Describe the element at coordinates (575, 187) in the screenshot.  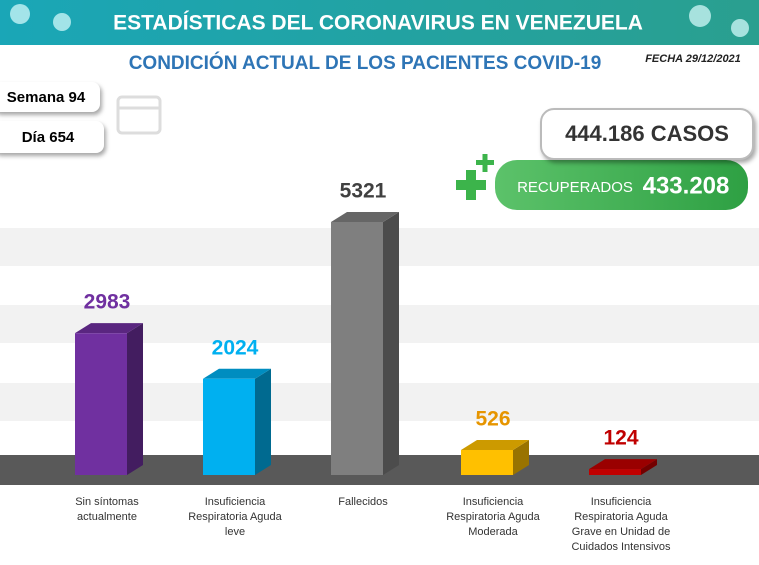
I see `recovered-label: RECUPERADOS` at that location.